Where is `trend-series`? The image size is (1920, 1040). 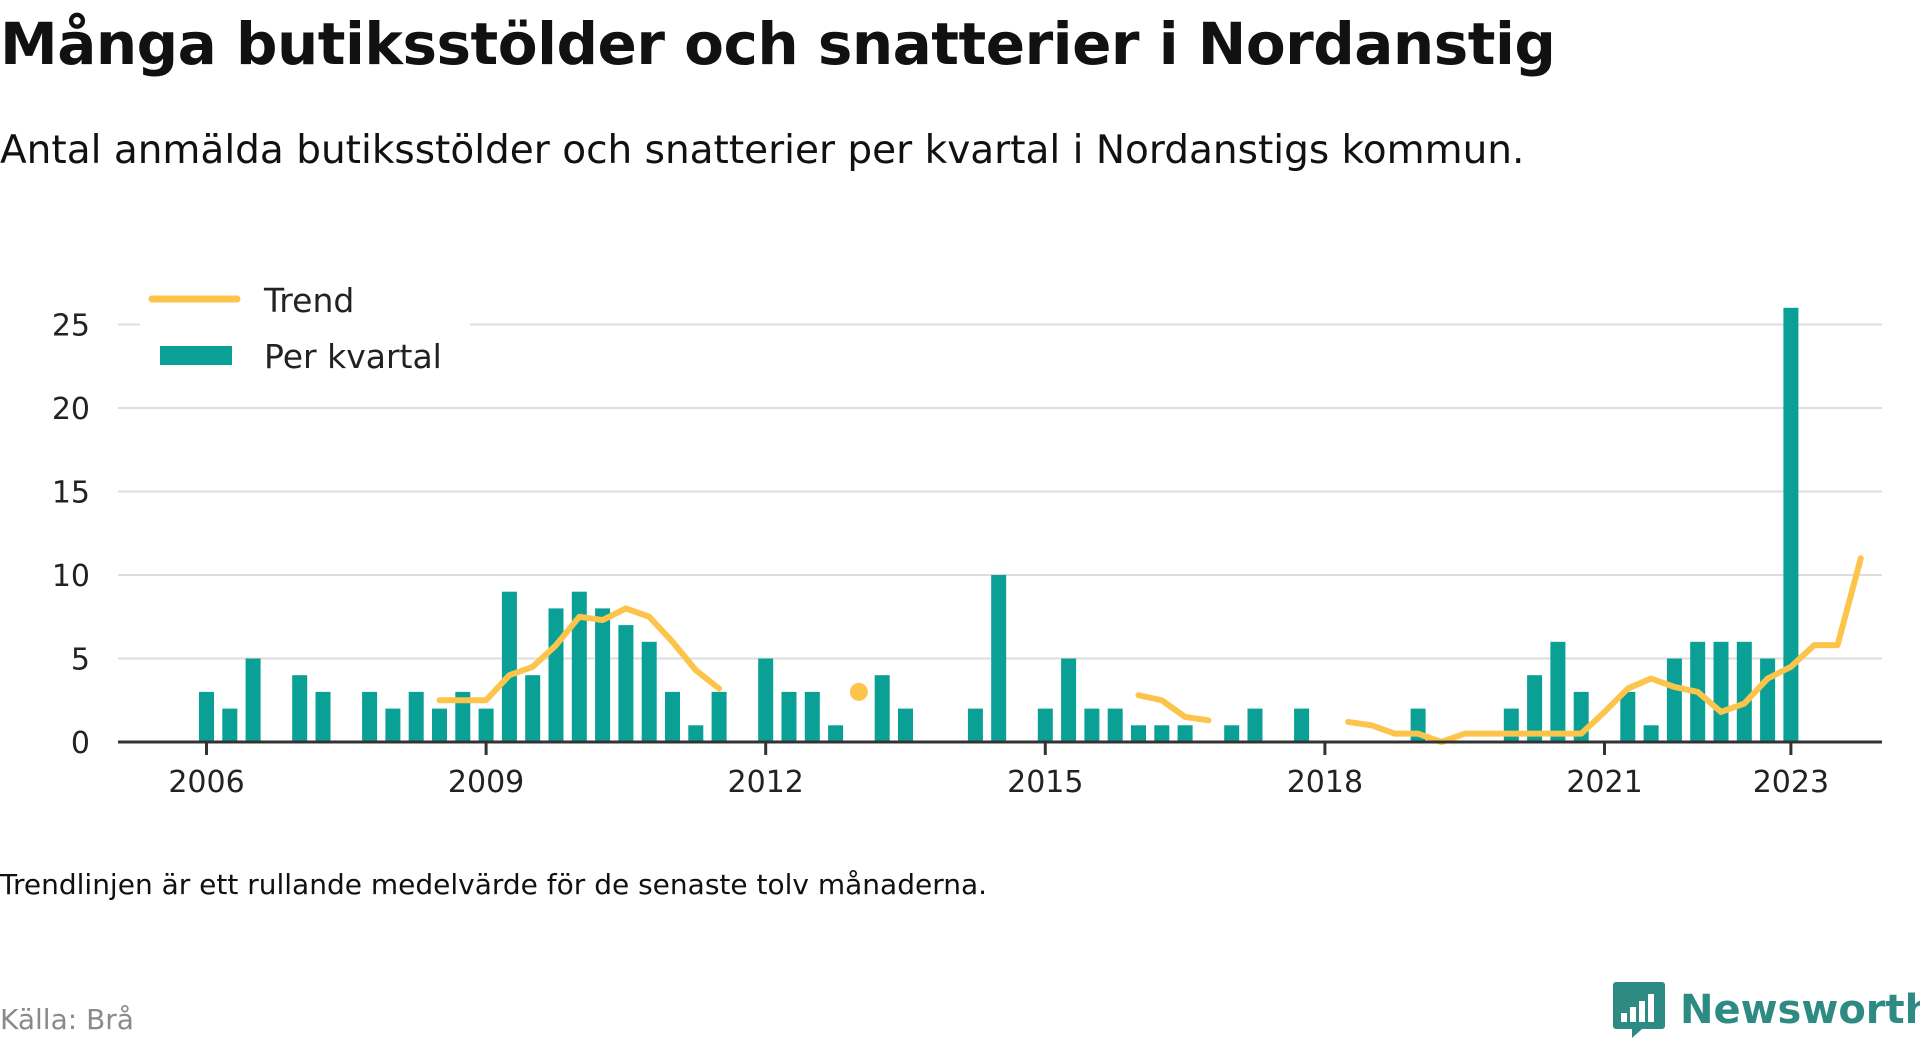 trend-series is located at coordinates (1150, 650).